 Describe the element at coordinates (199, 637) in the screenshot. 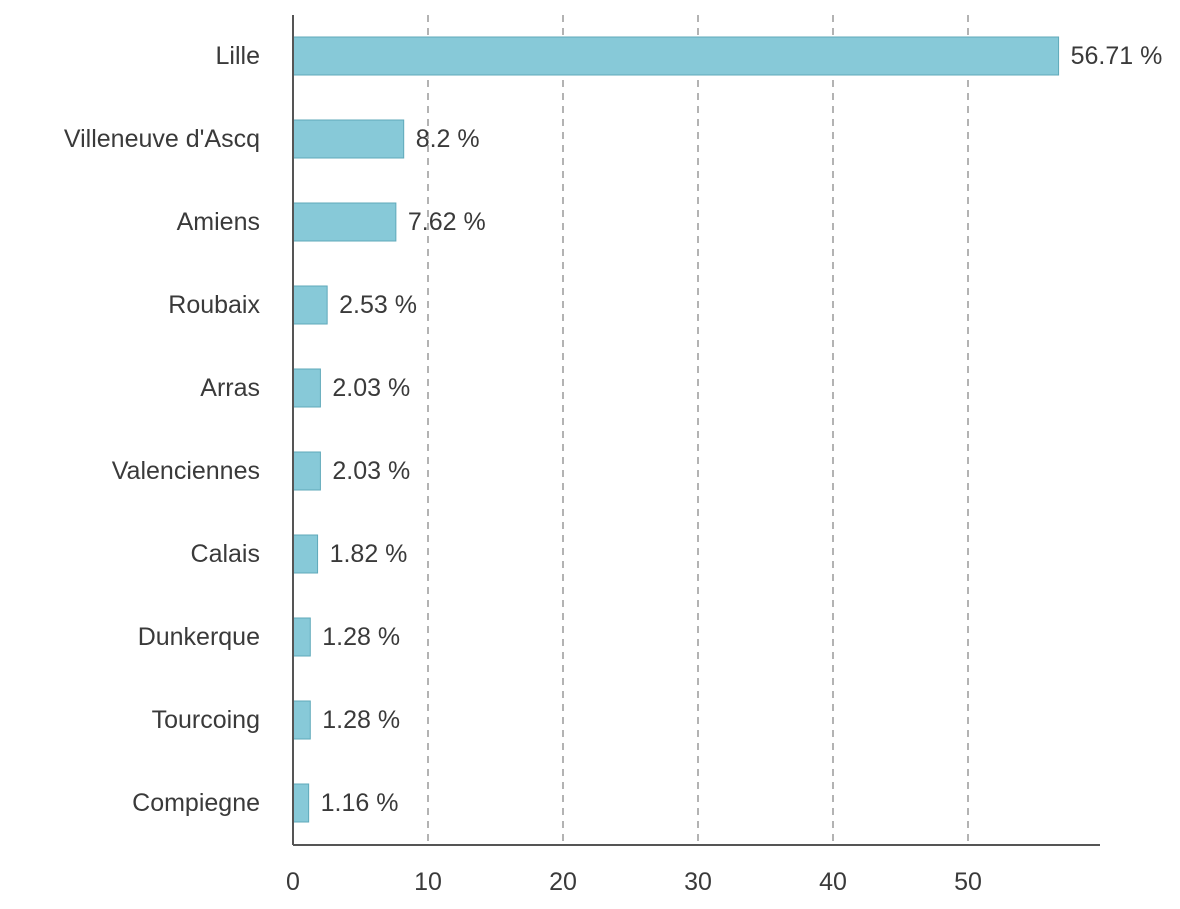

I see `category-label-dunkerque: Dunkerque` at that location.